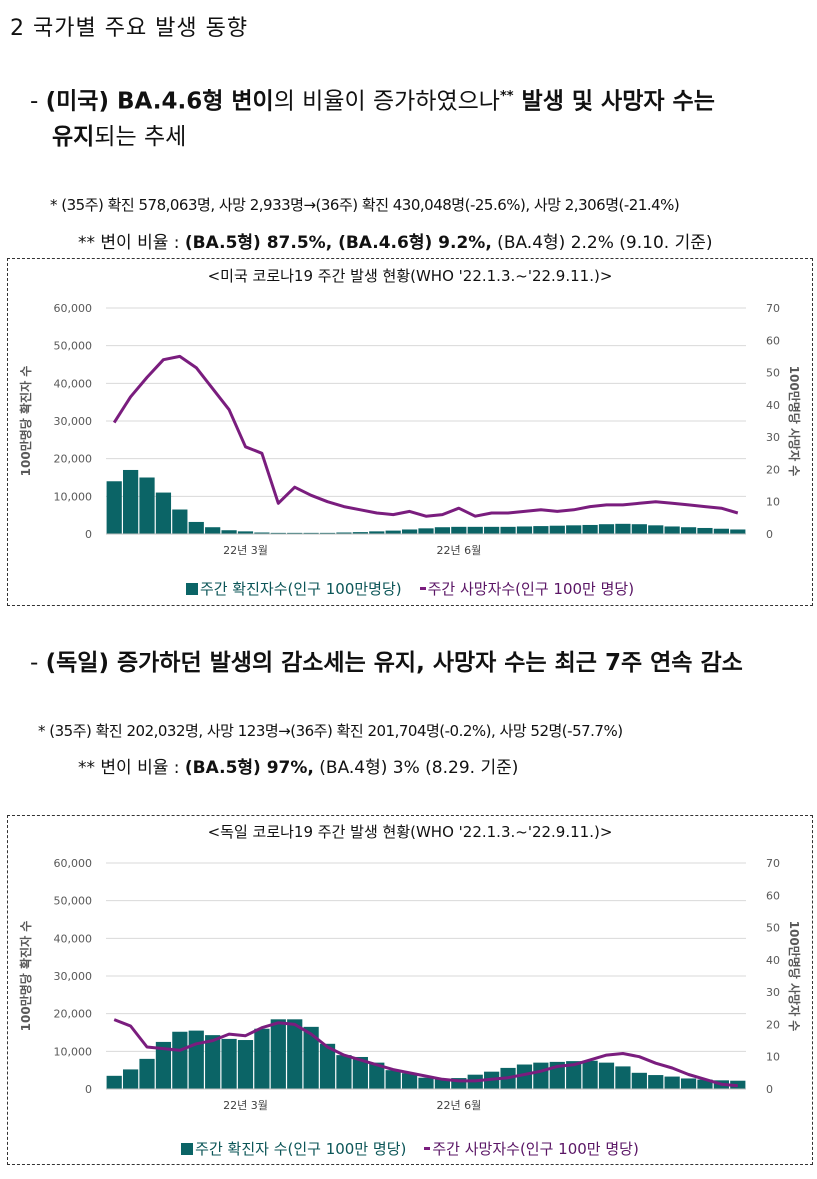 This screenshot has height=1179, width=817. What do you see at coordinates (773, 469) in the screenshot?
I see `y2-tick-label: 20` at bounding box center [773, 469].